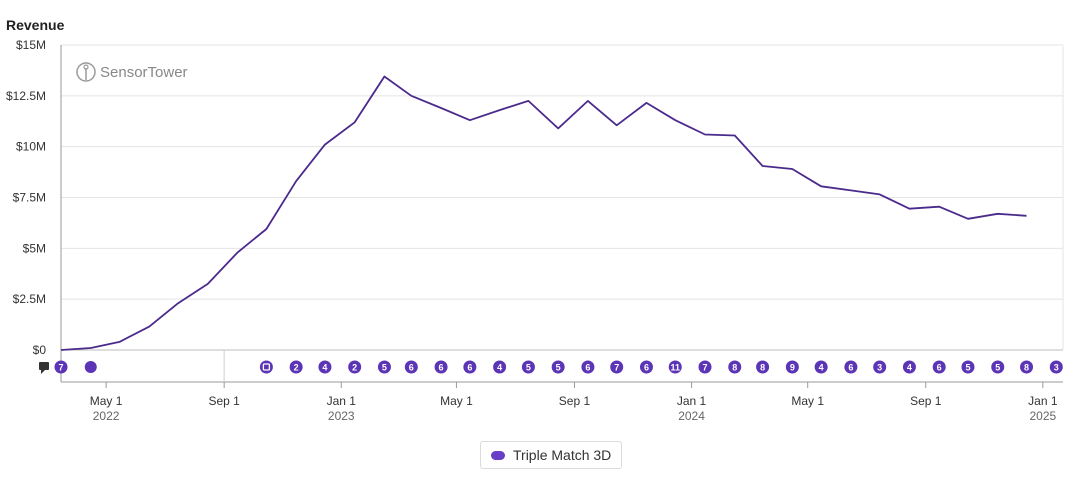  What do you see at coordinates (29, 299) in the screenshot?
I see `y-tick-label: $2.5M` at bounding box center [29, 299].